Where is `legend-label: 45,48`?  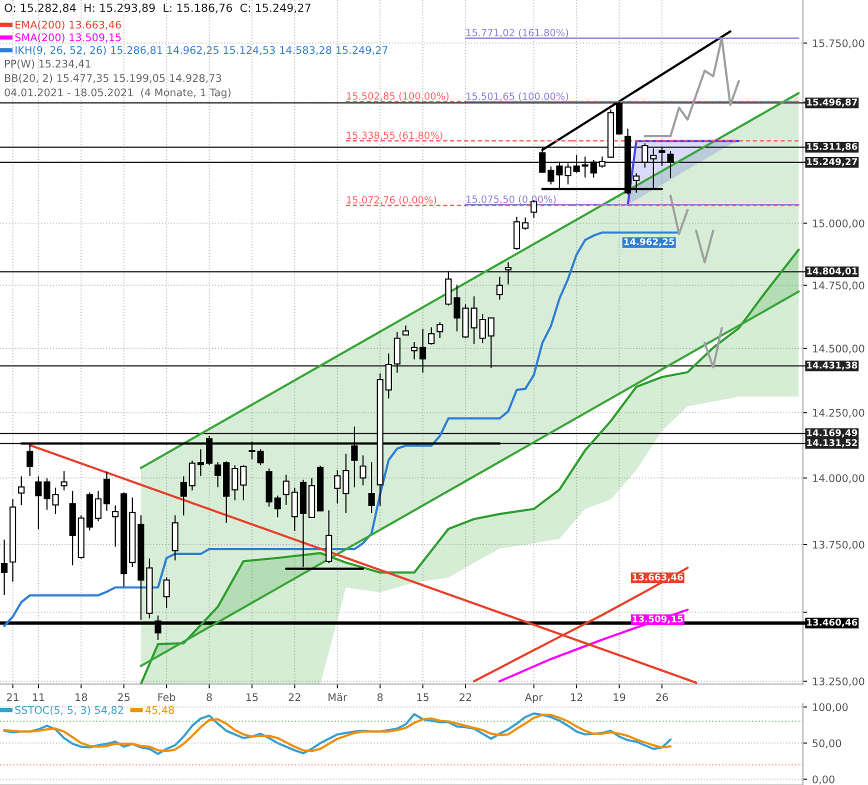 legend-label: 45,48 is located at coordinates (159, 710).